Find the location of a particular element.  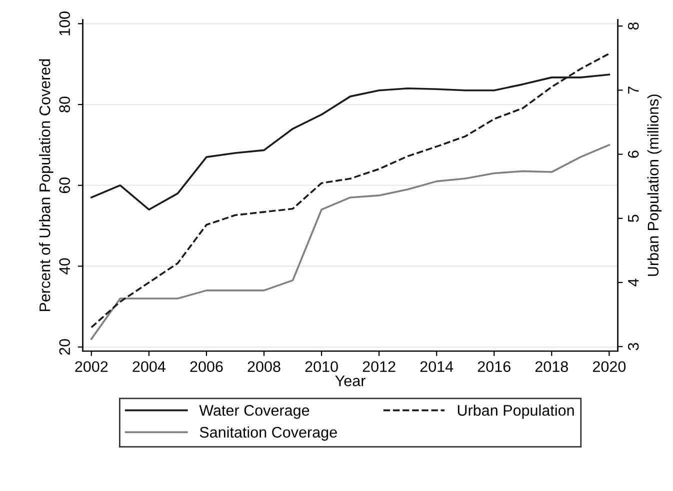

y2-tick-label: 7 is located at coordinates (633, 90).